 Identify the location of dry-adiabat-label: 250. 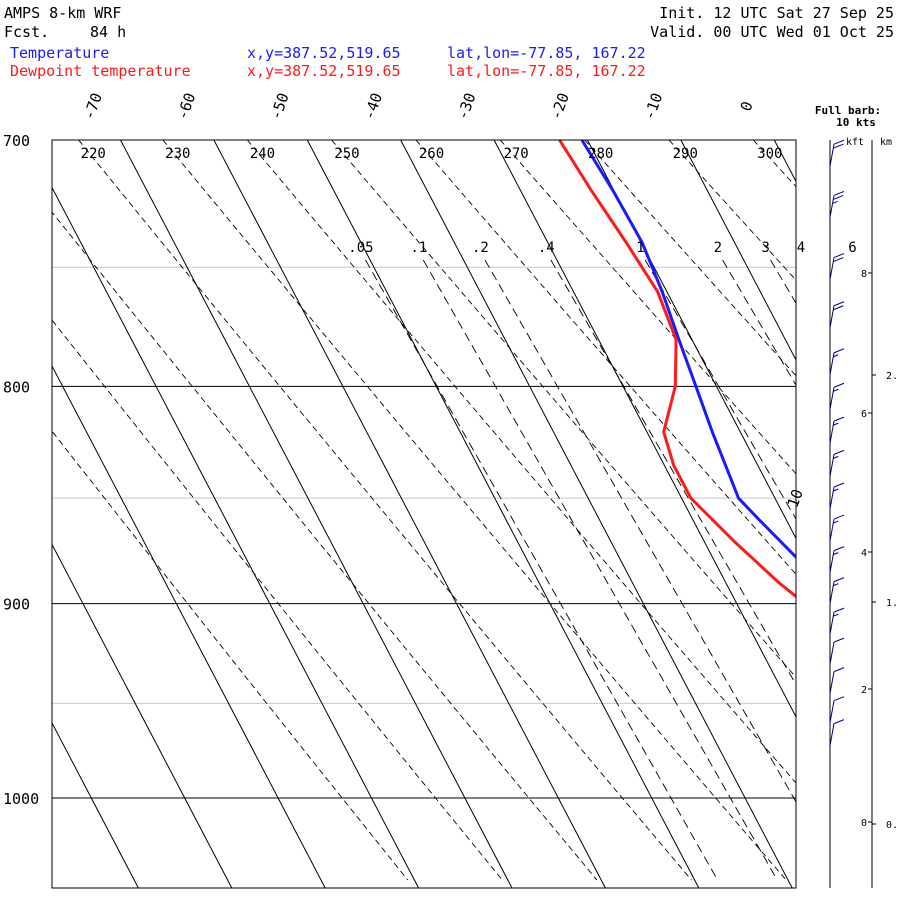
(346, 154).